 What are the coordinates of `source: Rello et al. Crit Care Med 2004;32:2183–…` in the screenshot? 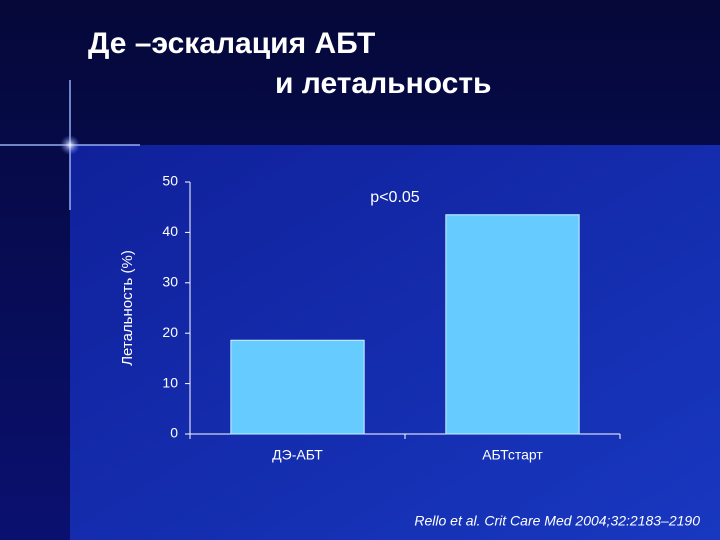 It's located at (557, 521).